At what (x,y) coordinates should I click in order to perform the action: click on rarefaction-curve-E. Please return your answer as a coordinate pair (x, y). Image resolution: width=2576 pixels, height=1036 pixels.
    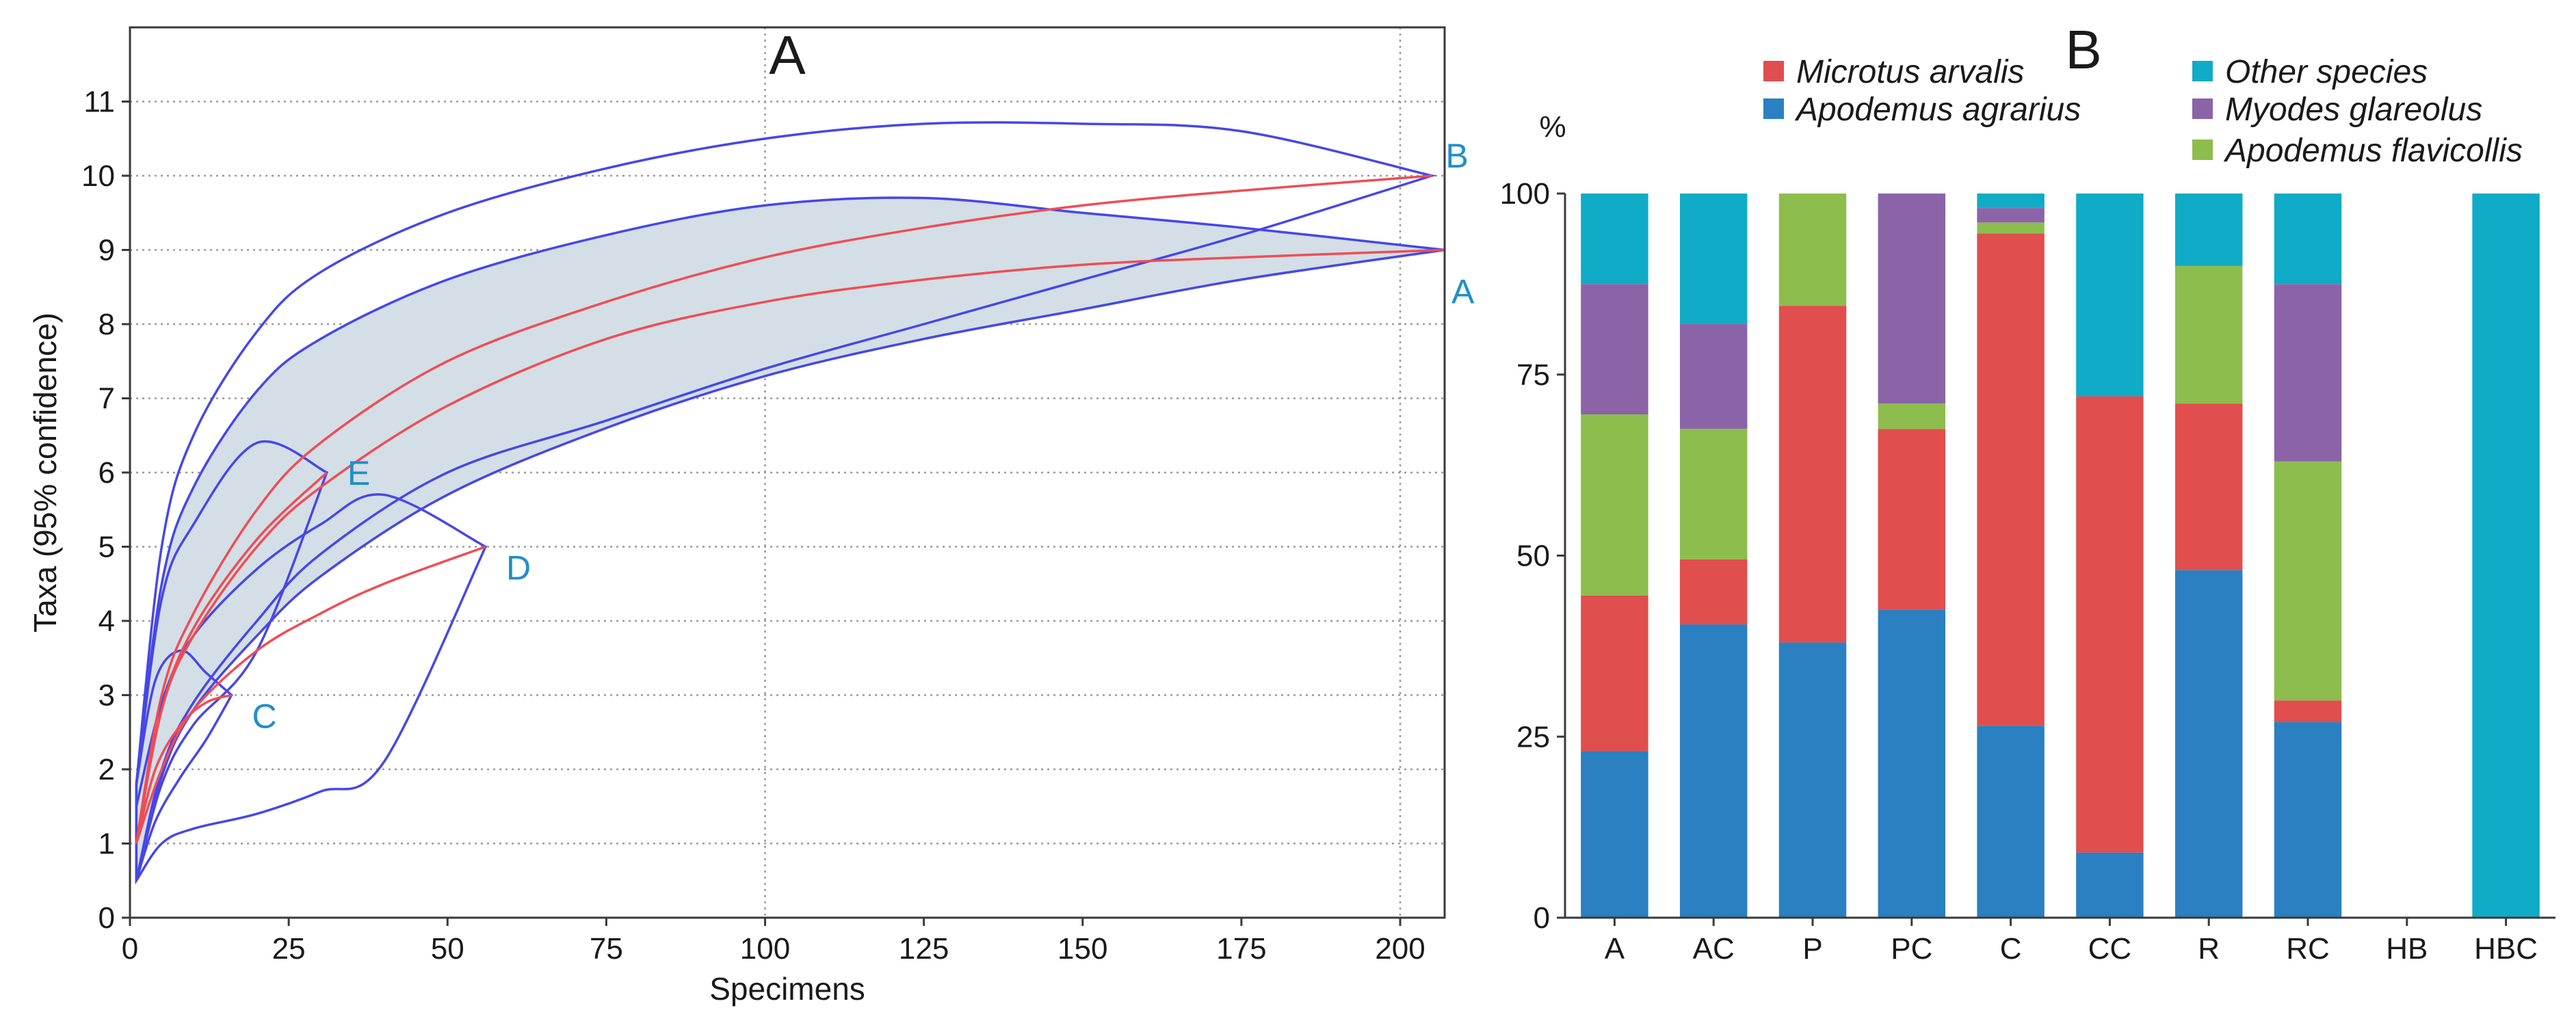
    Looking at the image, I should click on (231, 657).